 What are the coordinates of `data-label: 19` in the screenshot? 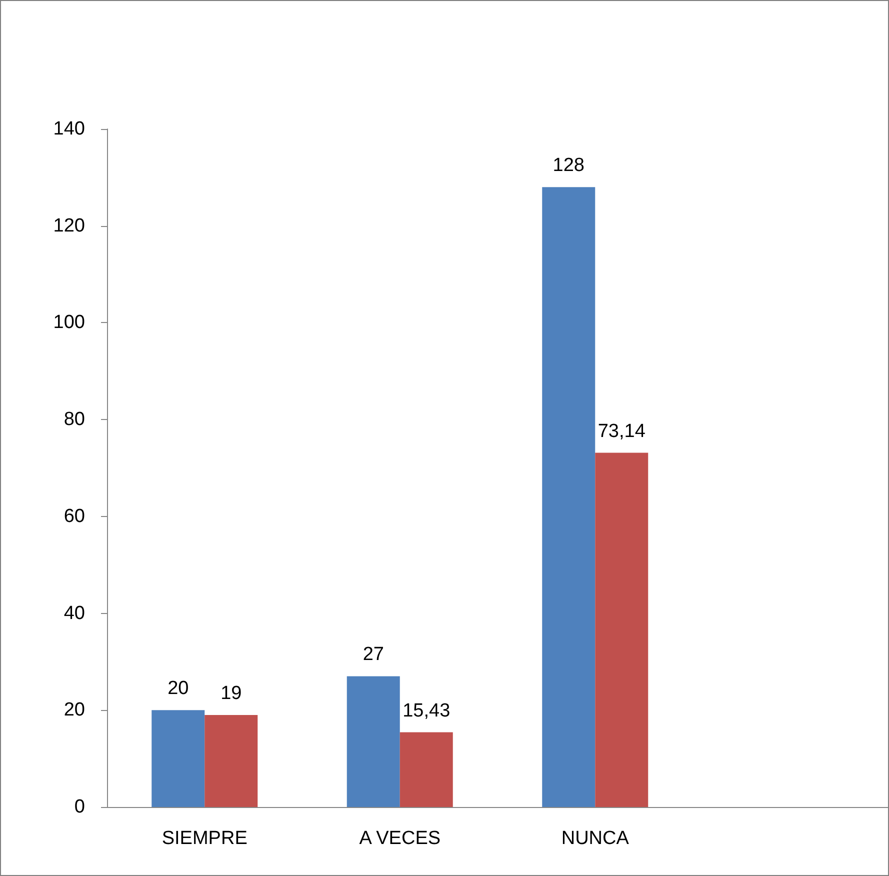 It's located at (231, 693).